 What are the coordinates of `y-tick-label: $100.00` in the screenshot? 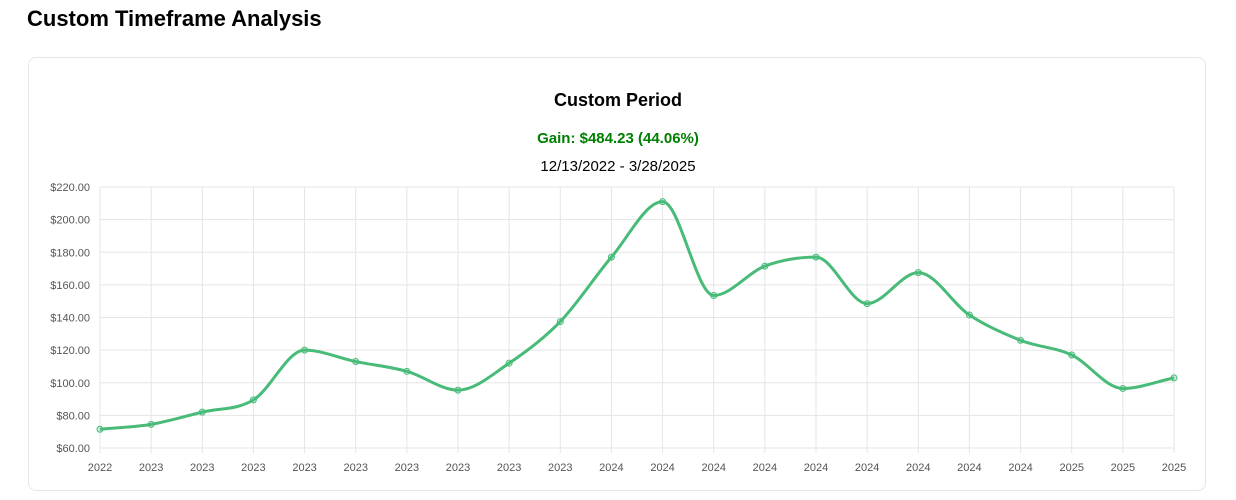 It's located at (70, 384).